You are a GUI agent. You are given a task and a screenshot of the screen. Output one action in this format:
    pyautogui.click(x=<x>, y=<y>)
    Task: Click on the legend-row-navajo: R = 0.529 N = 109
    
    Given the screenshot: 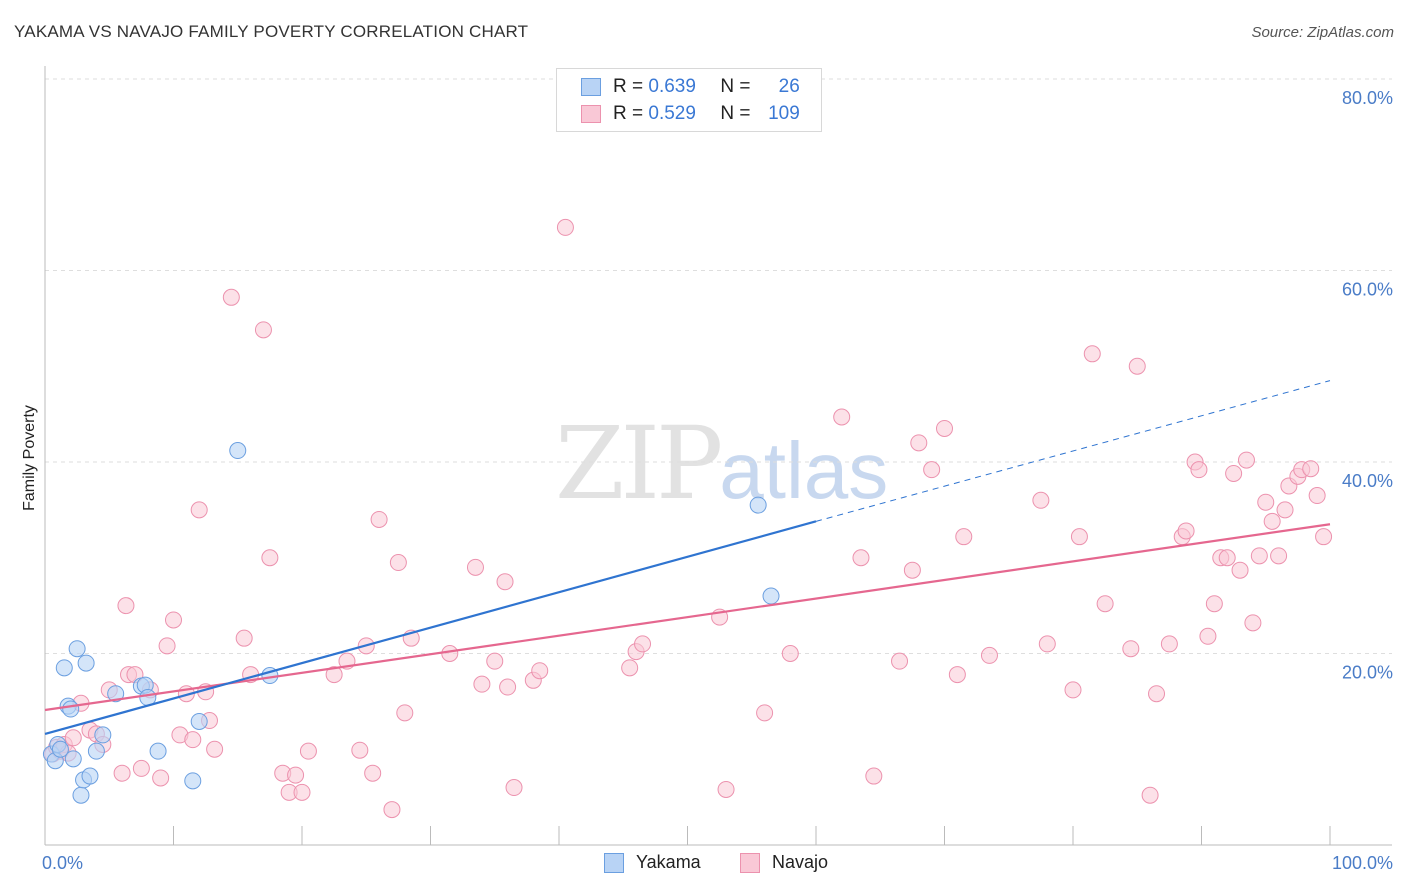 What is the action you would take?
    pyautogui.click(x=690, y=114)
    